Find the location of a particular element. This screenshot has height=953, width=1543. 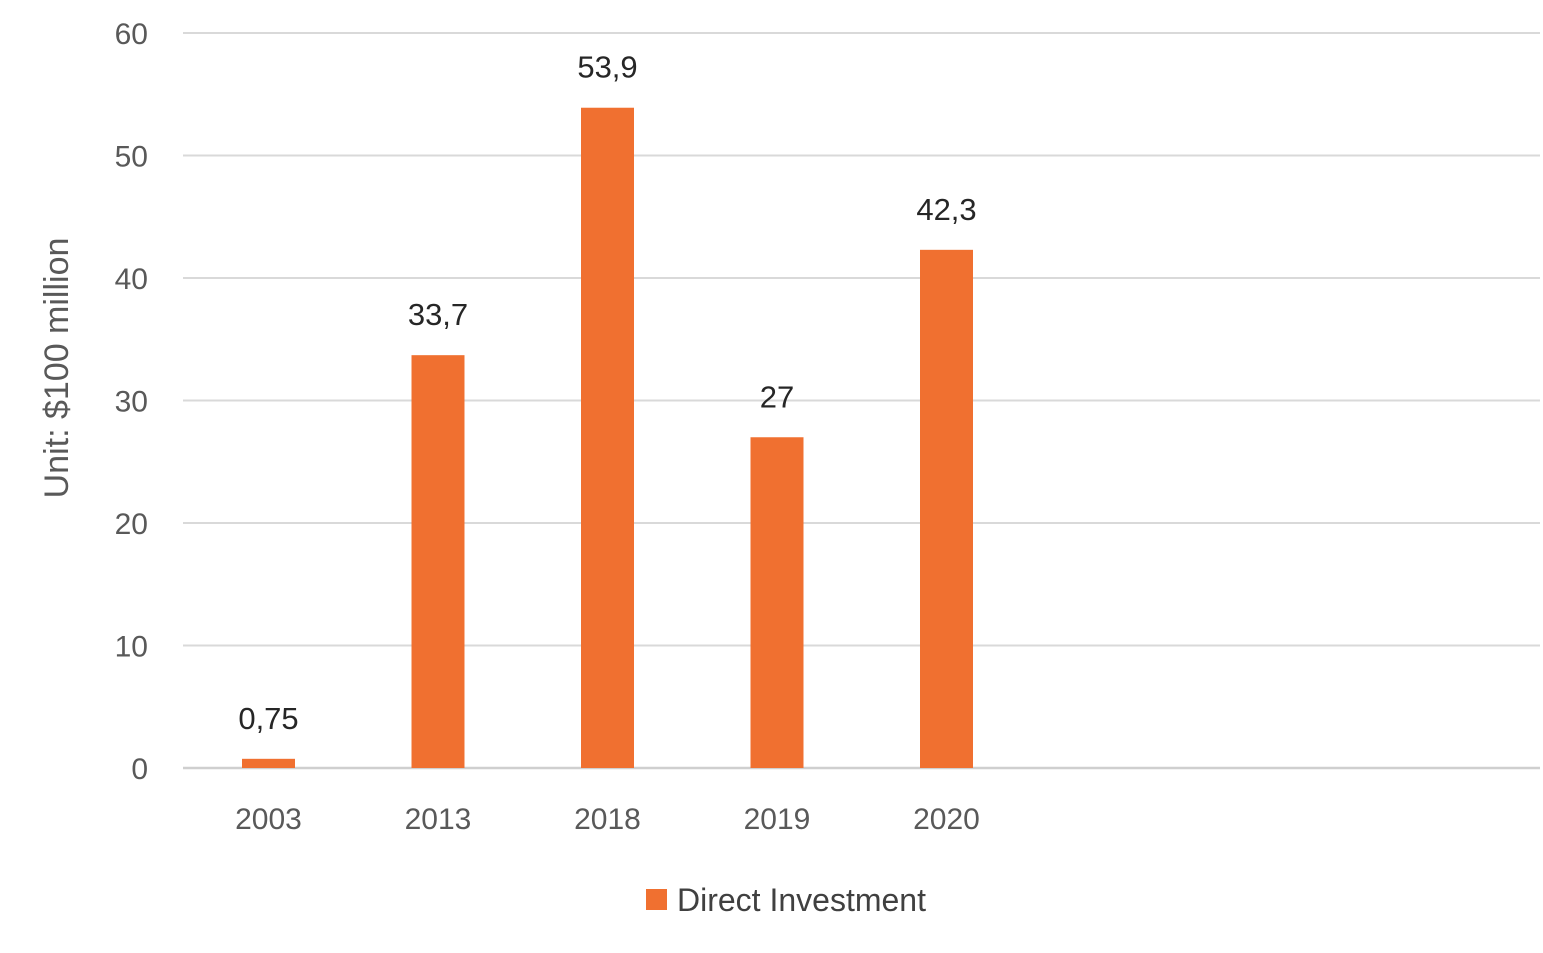

x-tick-label: 2018 is located at coordinates (607, 819).